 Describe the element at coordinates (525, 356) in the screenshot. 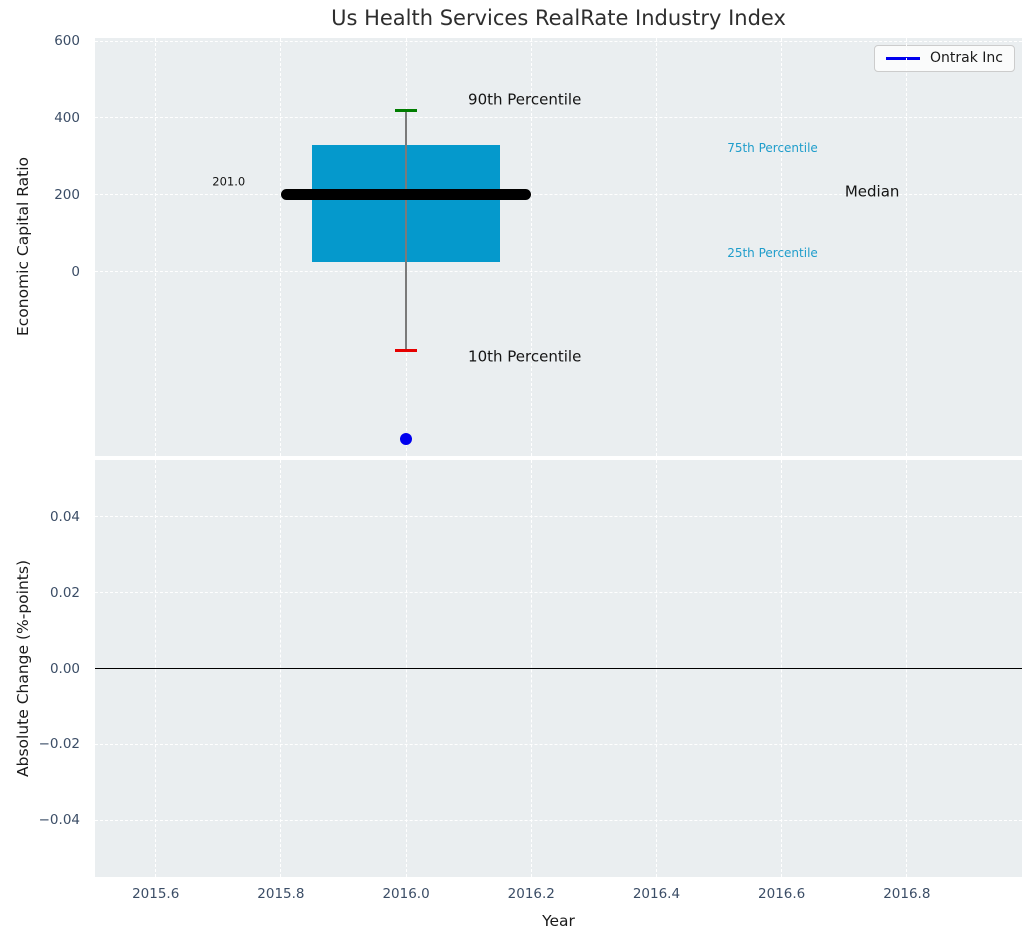

I see `label-10th-percentile: 10th Percentile` at that location.